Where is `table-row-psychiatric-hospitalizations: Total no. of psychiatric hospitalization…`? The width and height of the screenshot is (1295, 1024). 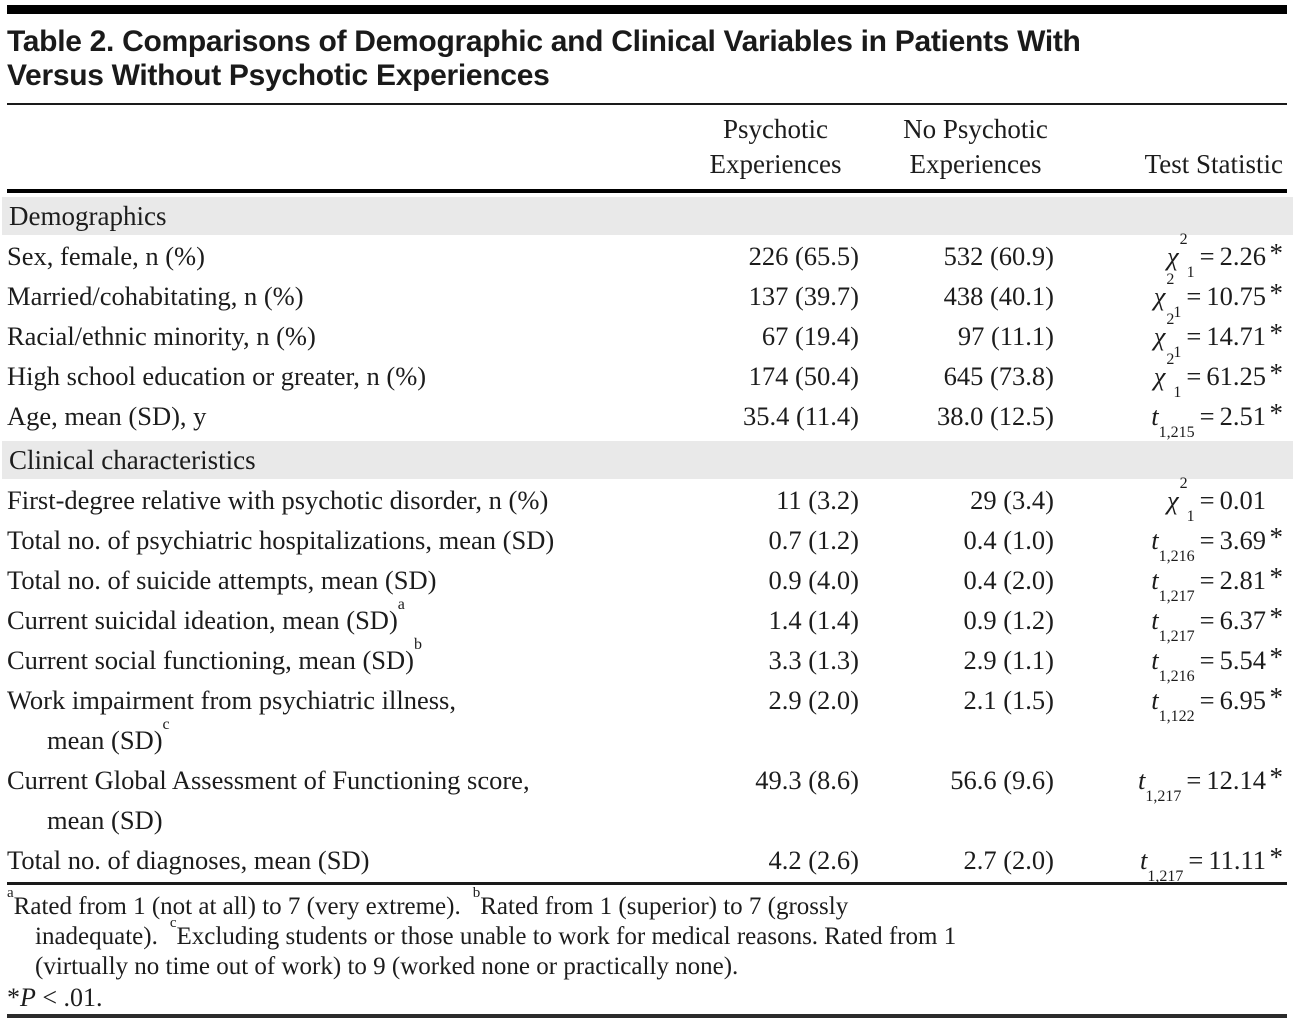 table-row-psychiatric-hospitalizations: Total no. of psychiatric hospitalization… is located at coordinates (647, 543).